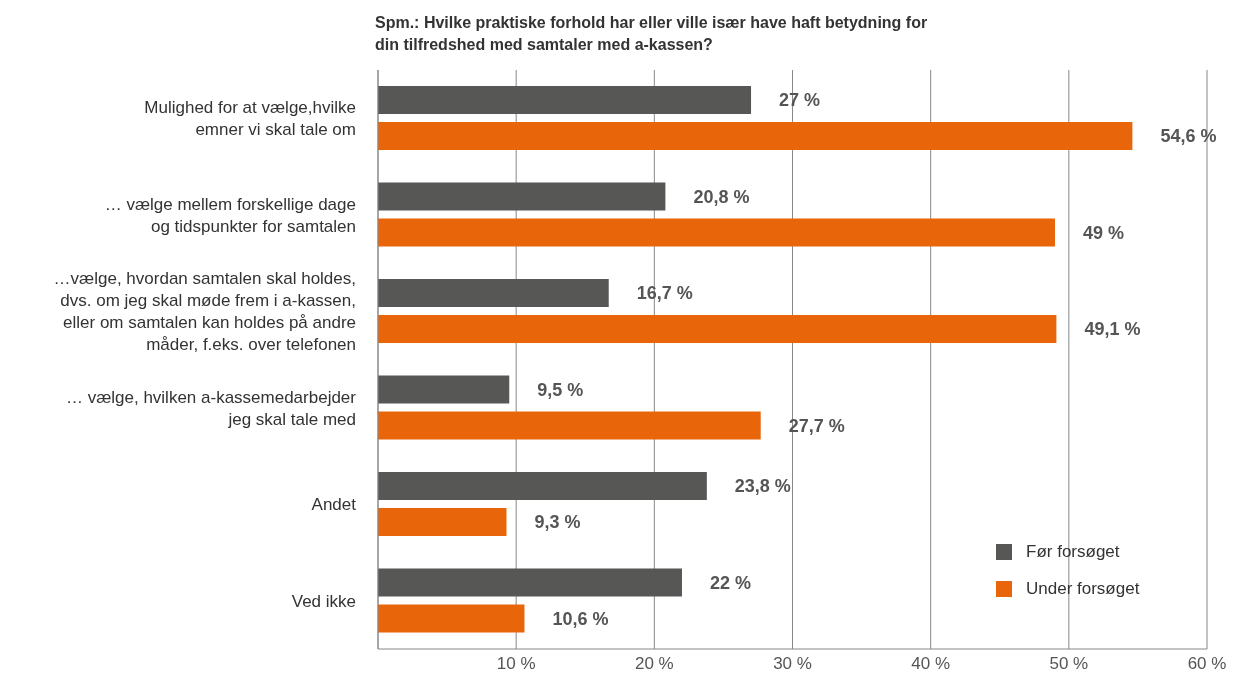 The image size is (1238, 687). What do you see at coordinates (654, 664) in the screenshot?
I see `x-tick-label: 20 %` at bounding box center [654, 664].